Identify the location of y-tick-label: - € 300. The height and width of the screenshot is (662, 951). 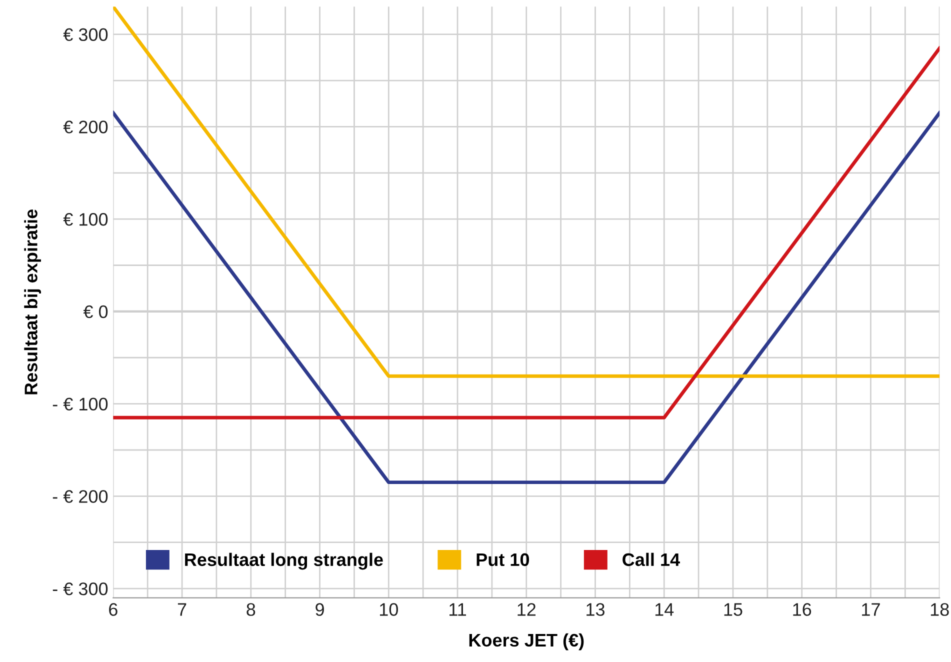
(80, 589).